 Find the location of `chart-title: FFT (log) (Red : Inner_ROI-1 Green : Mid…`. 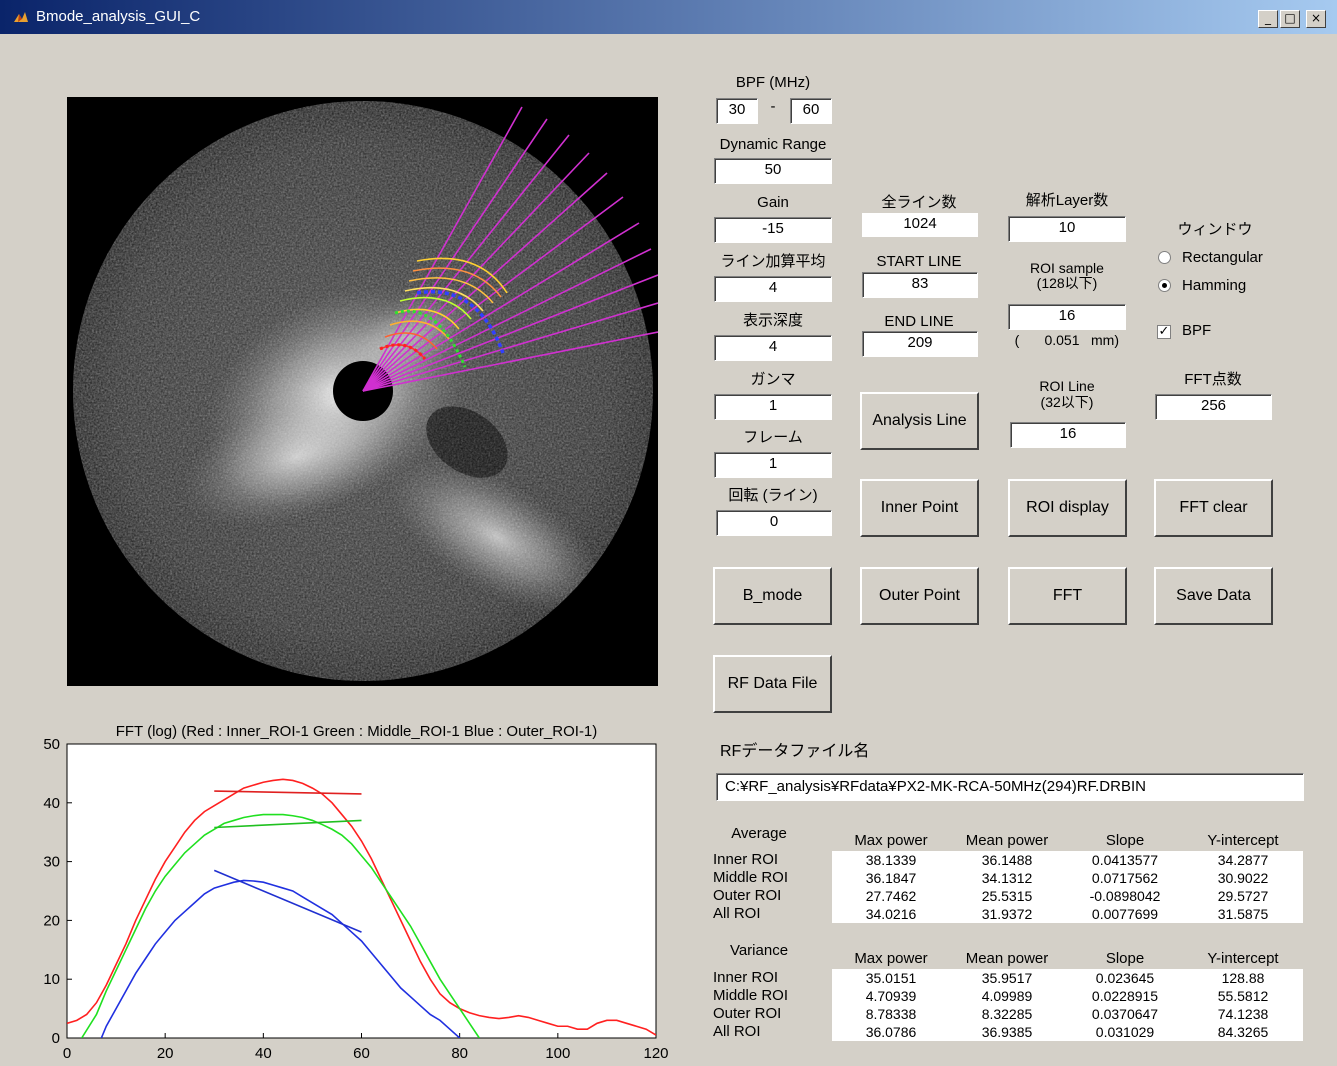

chart-title: FFT (log) (Red : Inner_ROI-1 Green : Mid… is located at coordinates (357, 731).